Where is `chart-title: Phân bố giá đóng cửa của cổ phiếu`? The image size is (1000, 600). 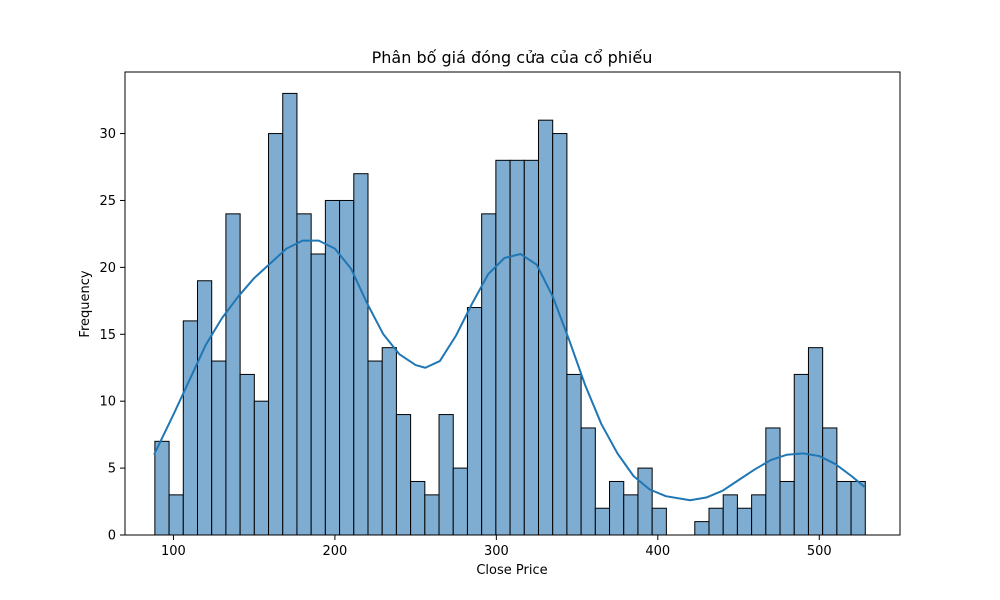 chart-title: Phân bố giá đóng cửa của cổ phiếu is located at coordinates (512, 57).